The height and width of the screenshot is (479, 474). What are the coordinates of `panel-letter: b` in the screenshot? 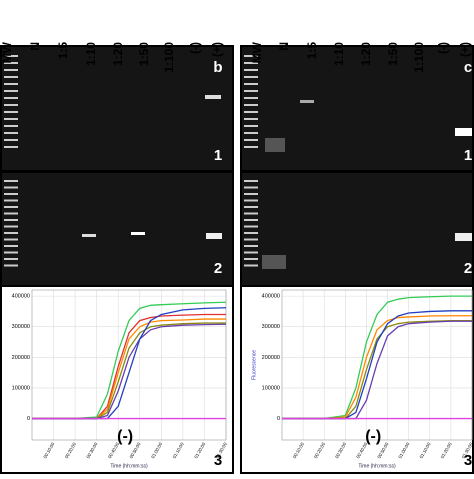 It's located at (217, 67).